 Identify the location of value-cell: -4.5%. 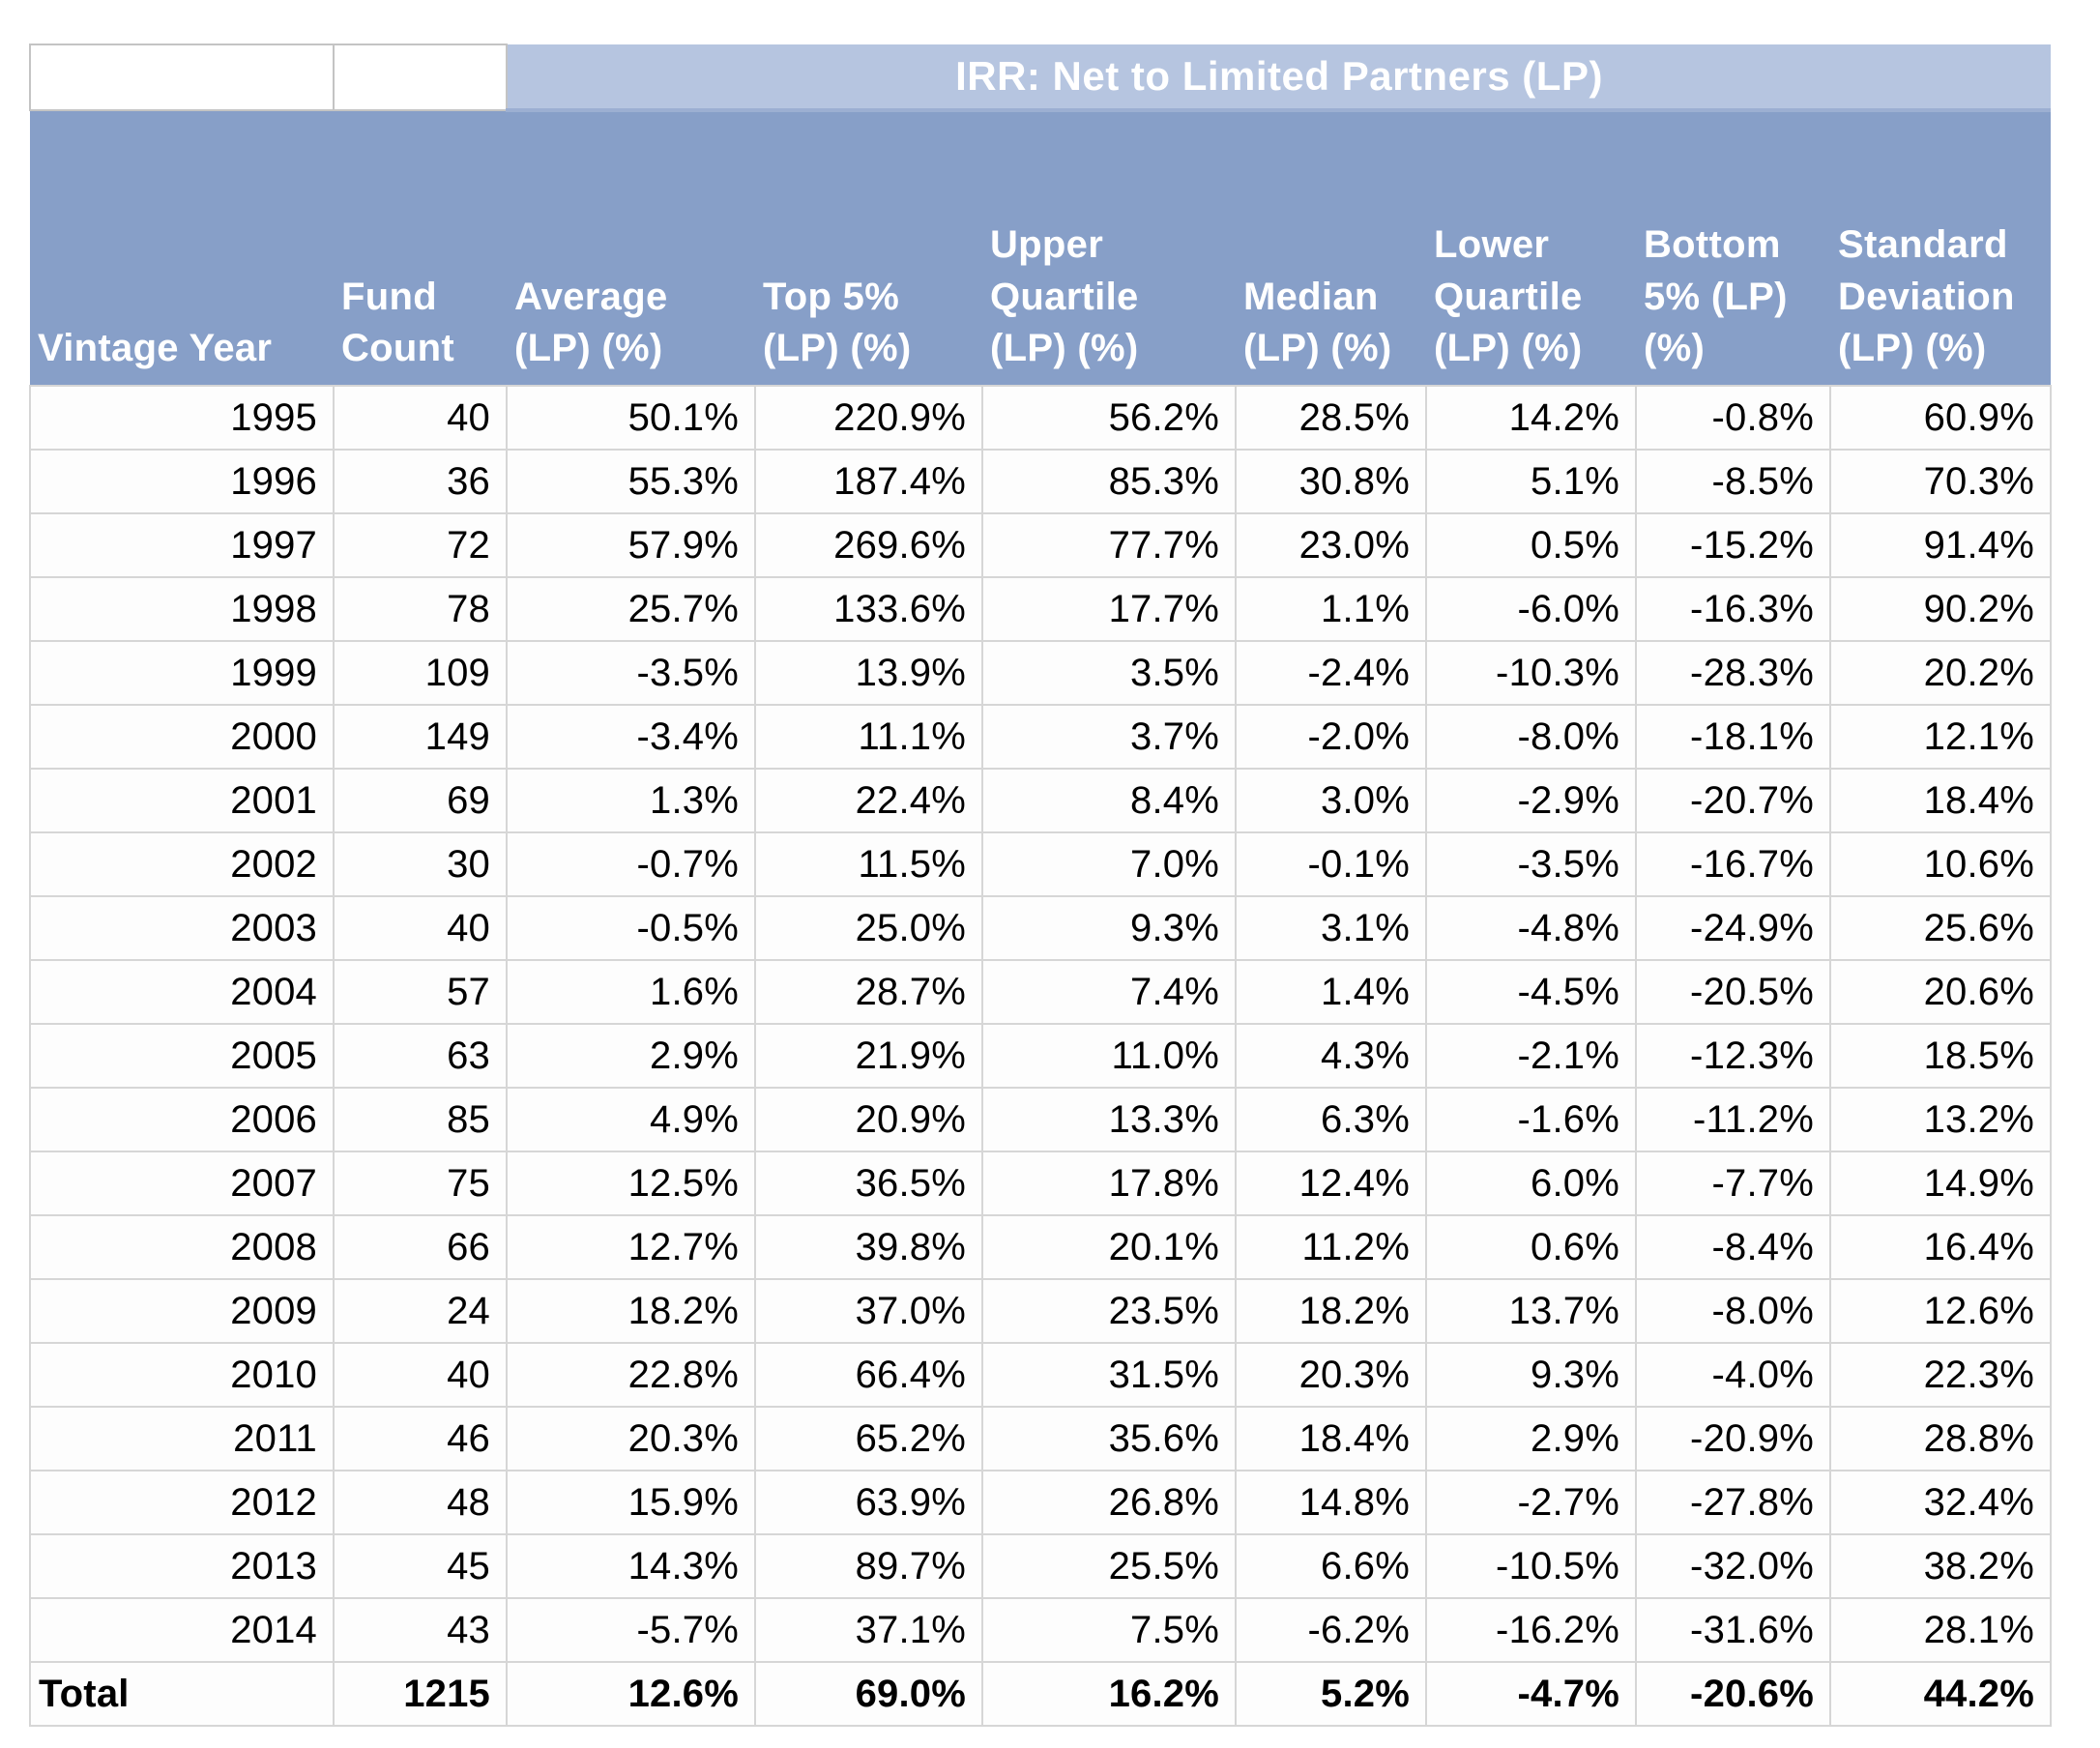
(1531, 992).